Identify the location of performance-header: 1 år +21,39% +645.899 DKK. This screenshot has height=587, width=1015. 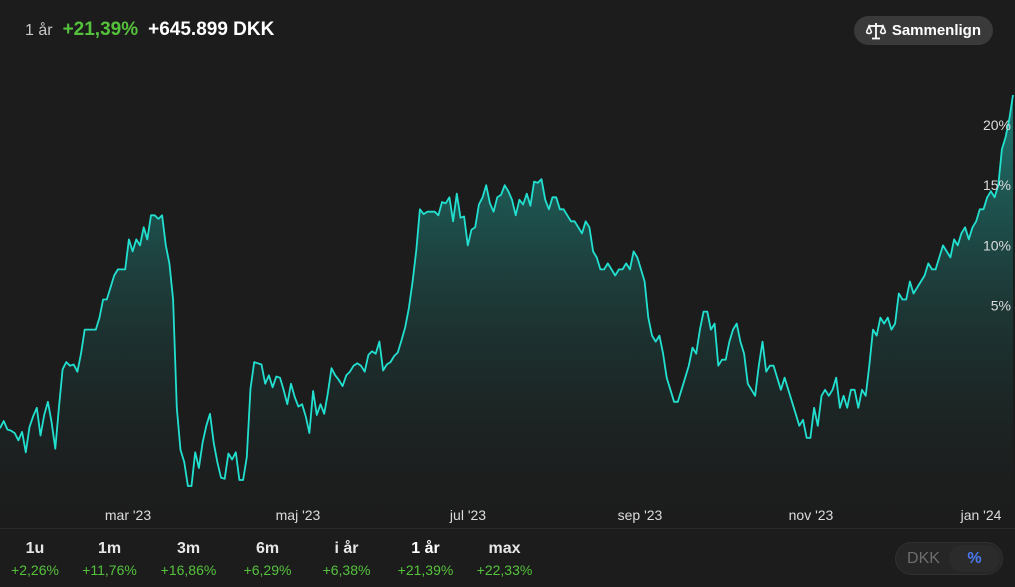
(149, 32).